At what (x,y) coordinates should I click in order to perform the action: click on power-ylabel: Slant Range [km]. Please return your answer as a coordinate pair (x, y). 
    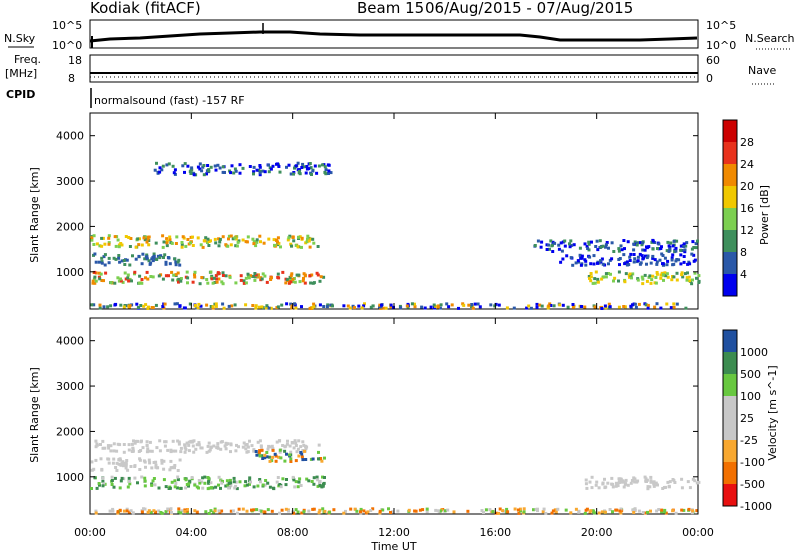
    Looking at the image, I should click on (34, 215).